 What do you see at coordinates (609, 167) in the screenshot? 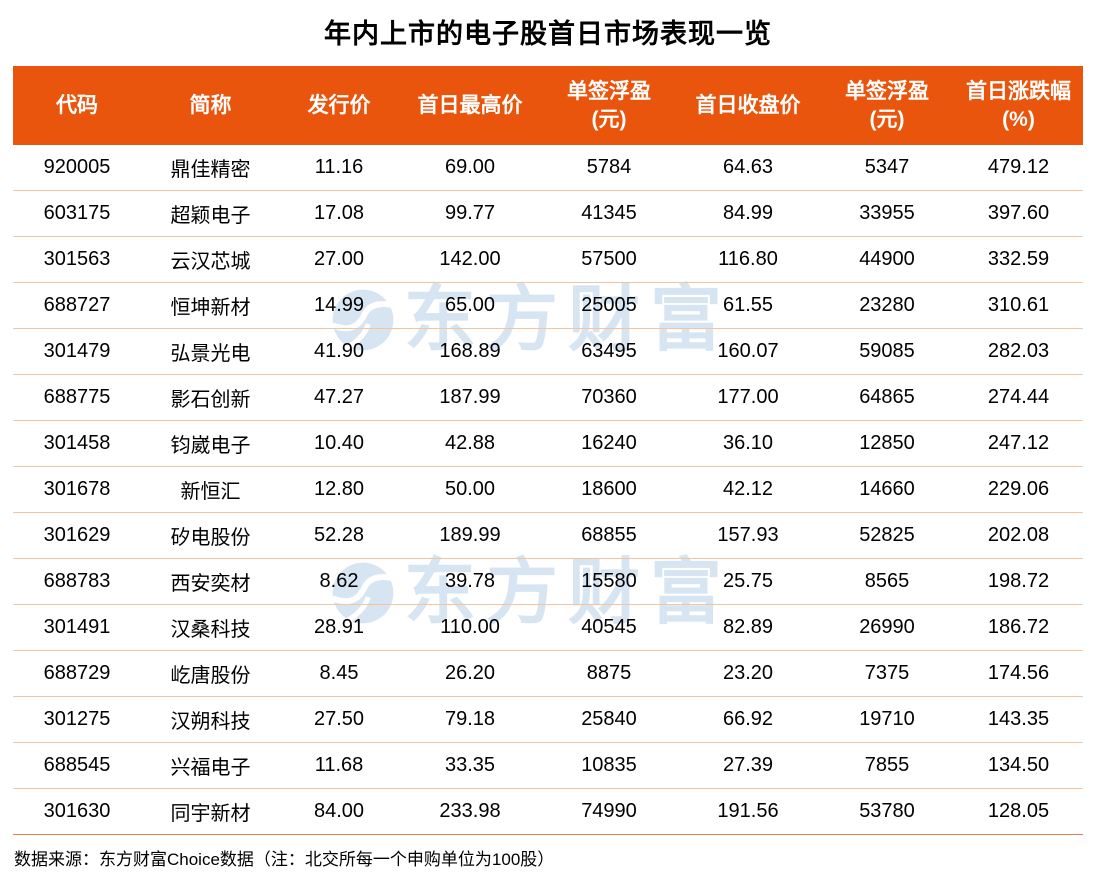
I see `table-cell: 5784` at bounding box center [609, 167].